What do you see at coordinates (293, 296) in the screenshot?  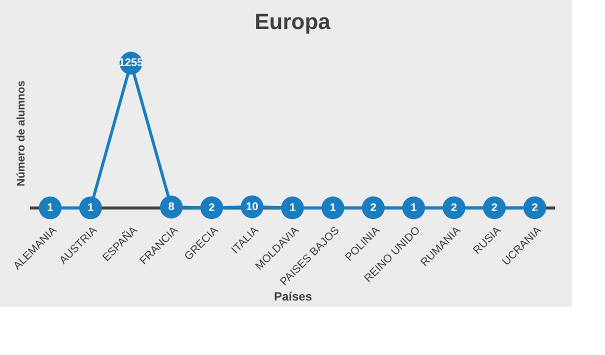 I see `x-axis-title: Países` at bounding box center [293, 296].